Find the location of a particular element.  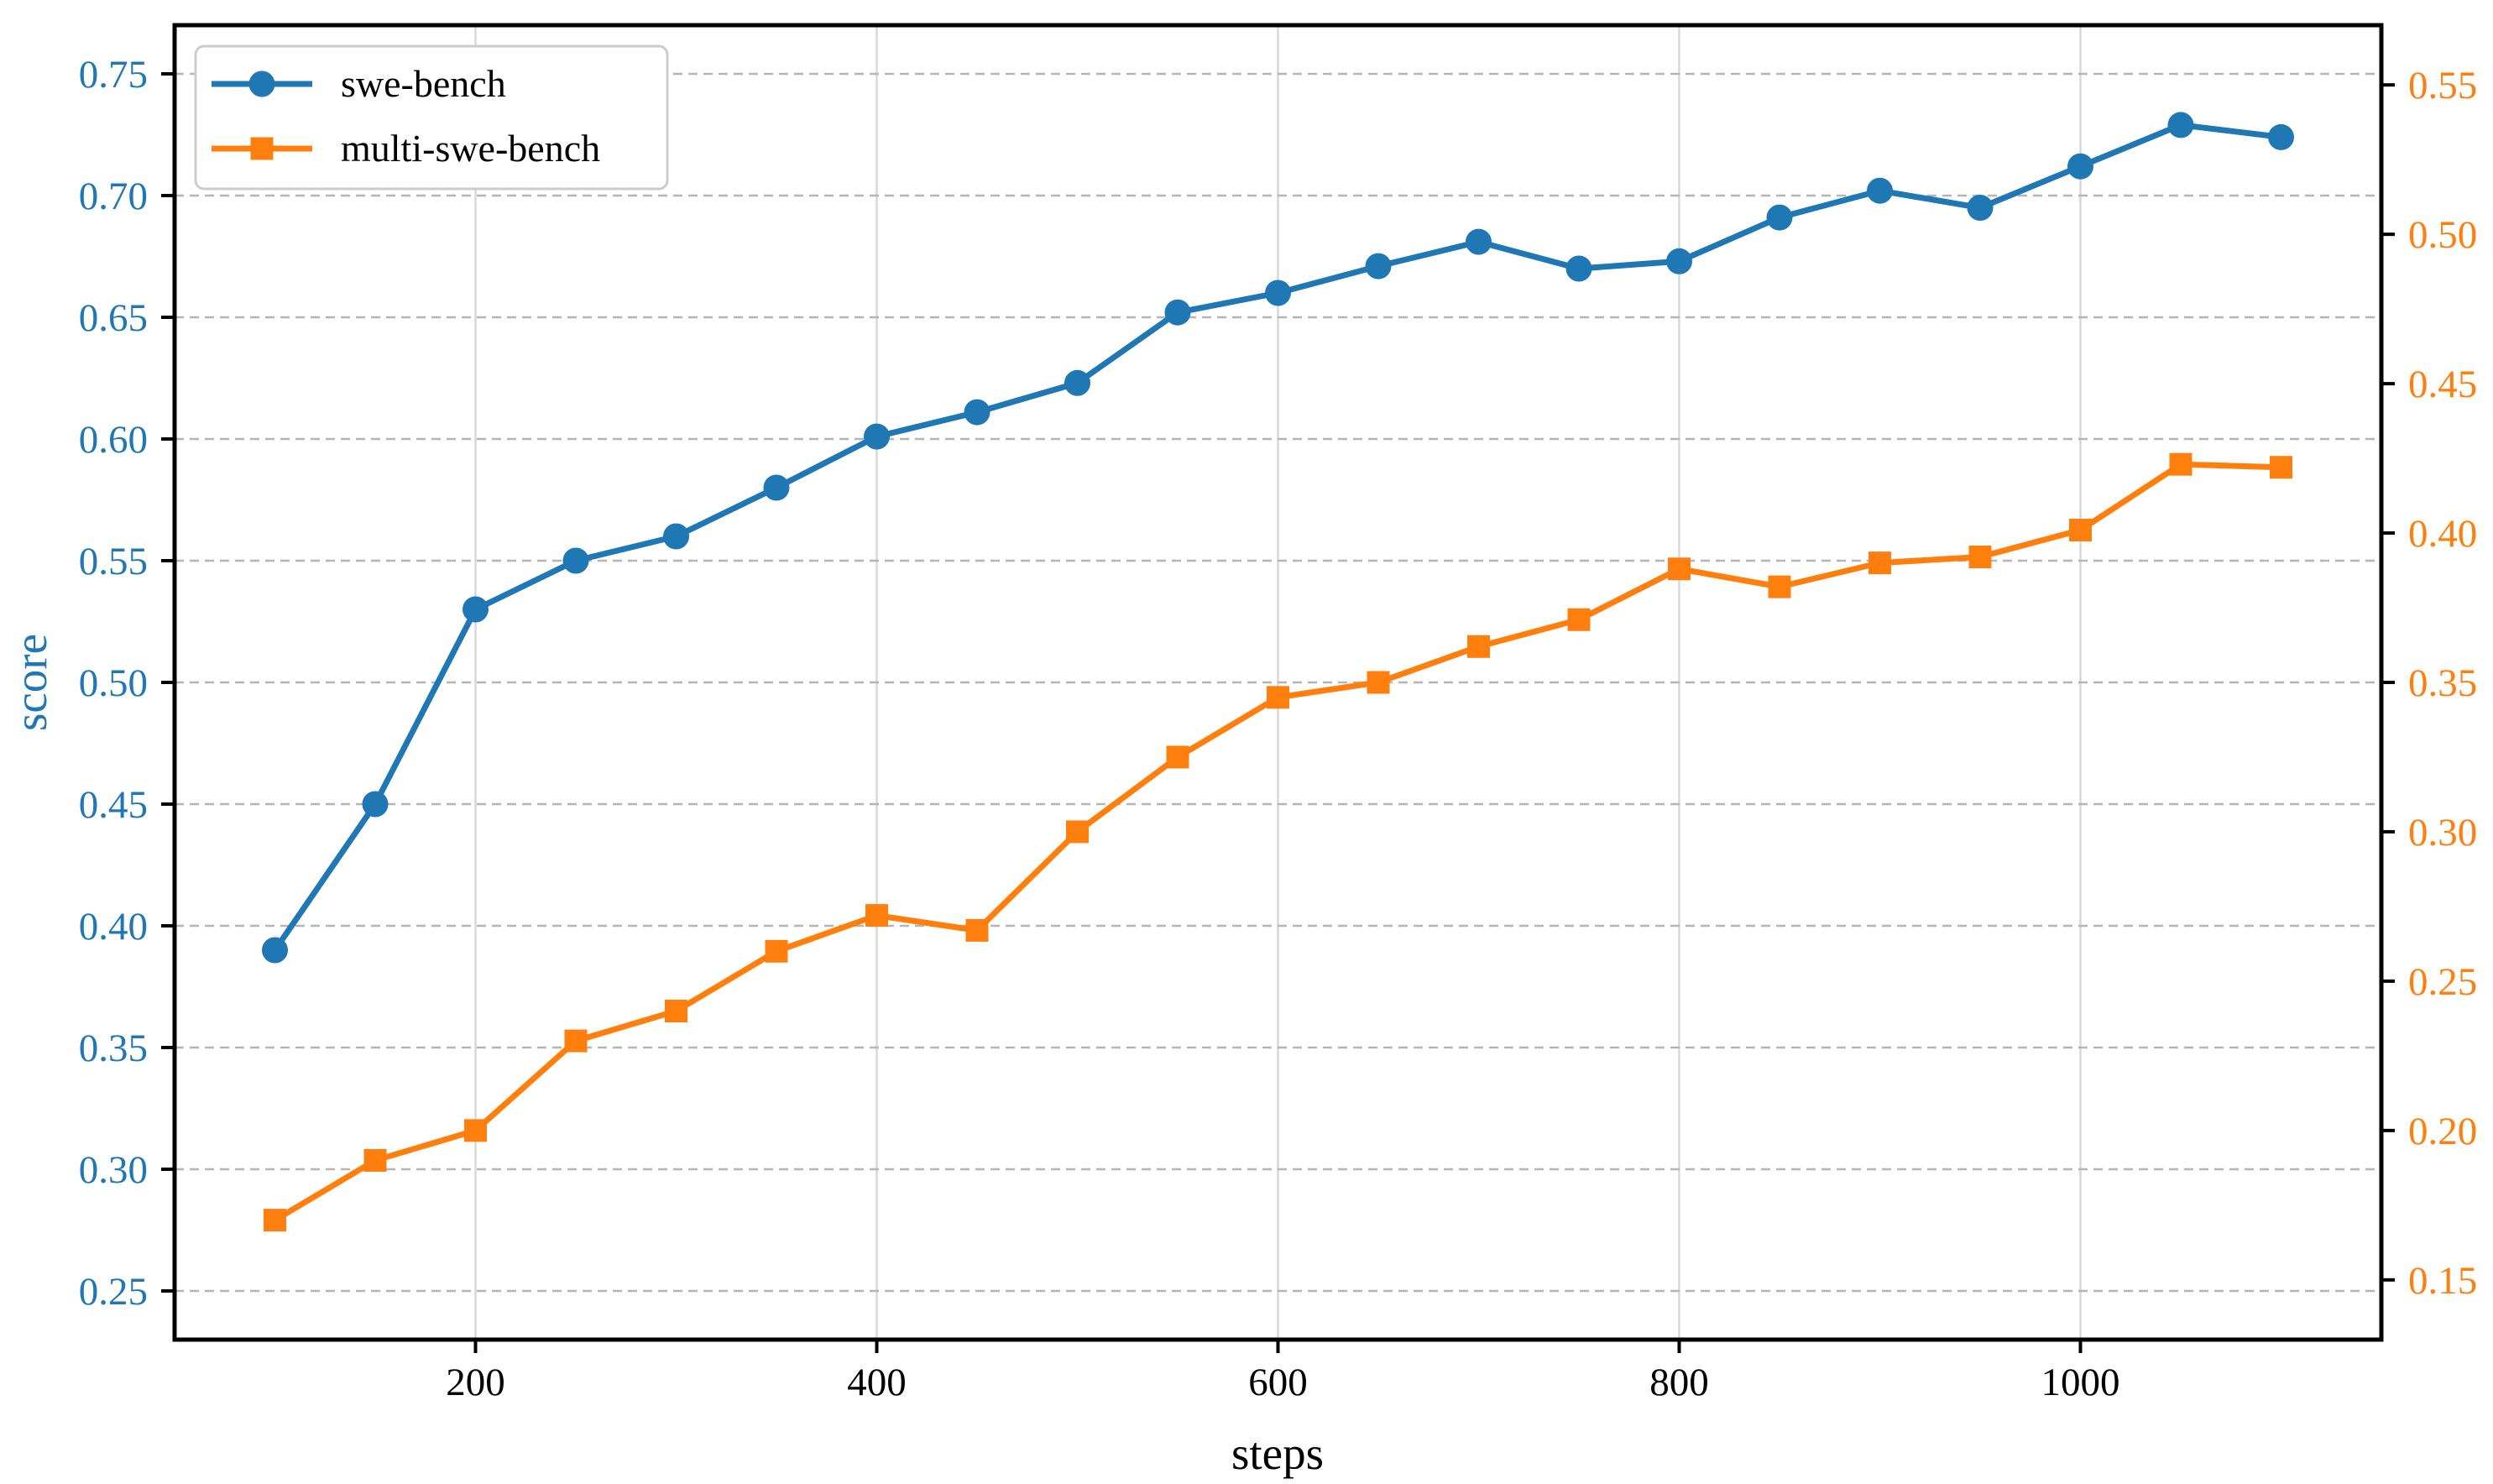

y-right-tick-label: 0.55 is located at coordinates (2442, 85).